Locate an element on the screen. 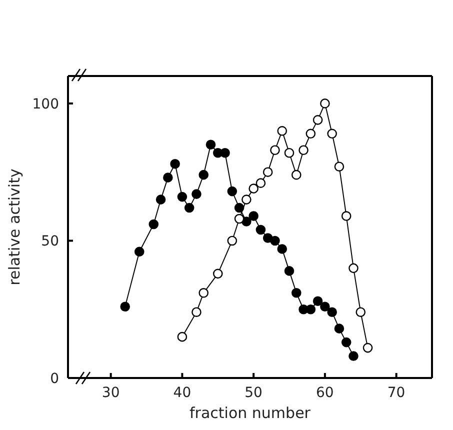 This screenshot has height=430, width=453. x-tick-label: 50 is located at coordinates (253, 392).